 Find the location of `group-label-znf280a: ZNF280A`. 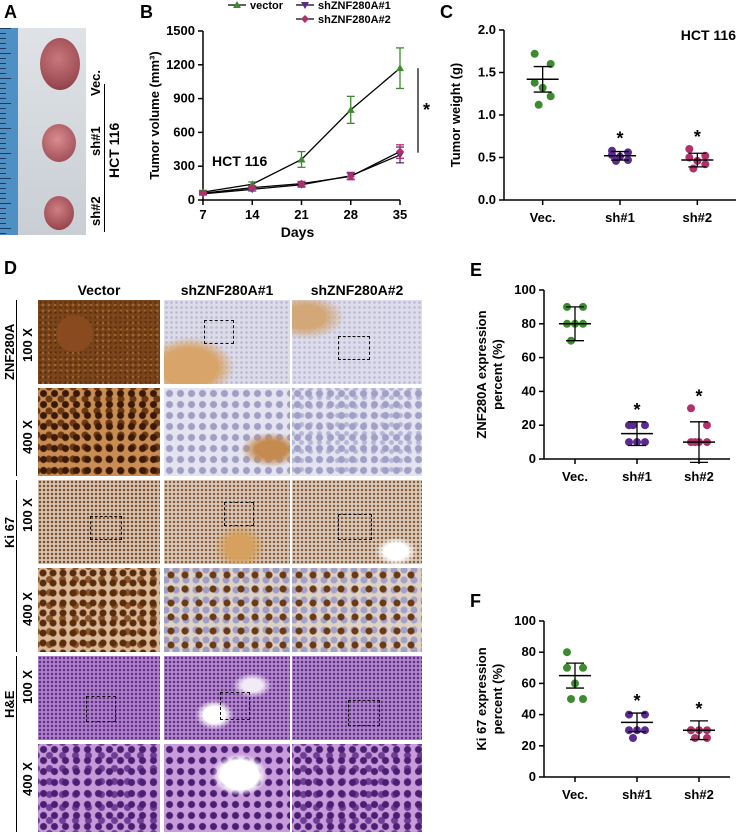

group-label-znf280a: ZNF280A is located at coordinates (9, 351).